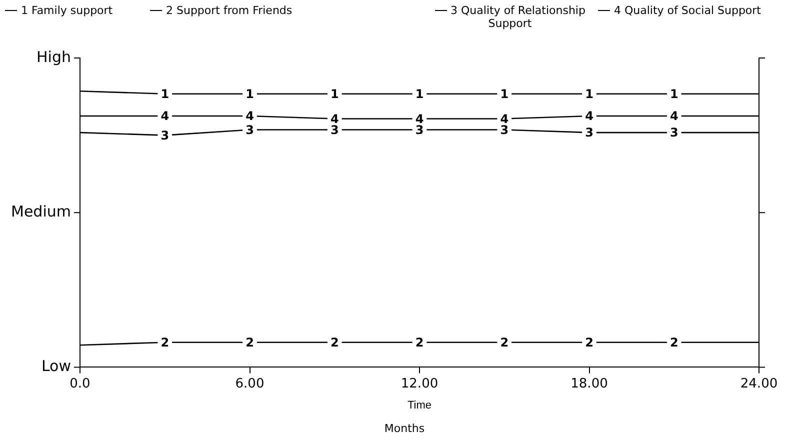 Image resolution: width=809 pixels, height=446 pixels. Describe the element at coordinates (228, 10) in the screenshot. I see `legend-label: 2 Support from Friends` at that location.